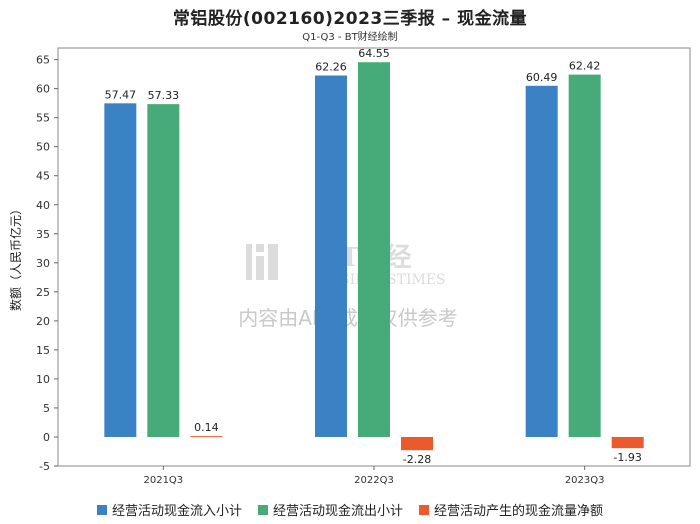 The height and width of the screenshot is (524, 700). What do you see at coordinates (15, 257) in the screenshot?
I see `y-axis-label: 数额（人民币亿元）` at bounding box center [15, 257].